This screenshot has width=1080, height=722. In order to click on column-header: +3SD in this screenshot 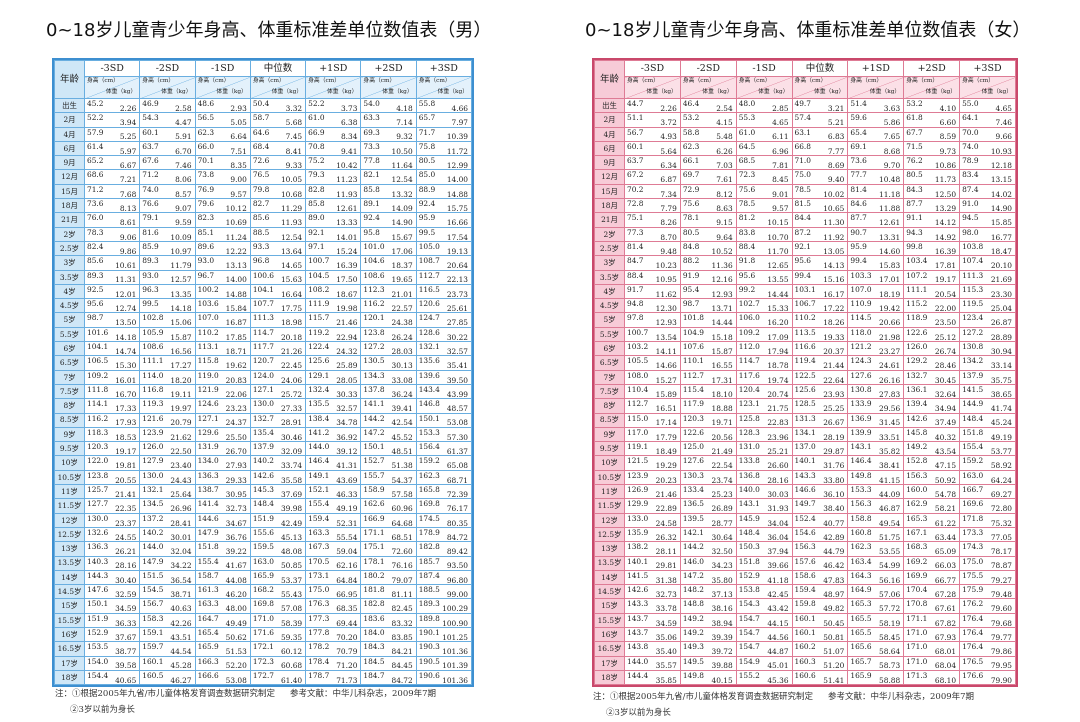, I will do `click(444, 68)`.